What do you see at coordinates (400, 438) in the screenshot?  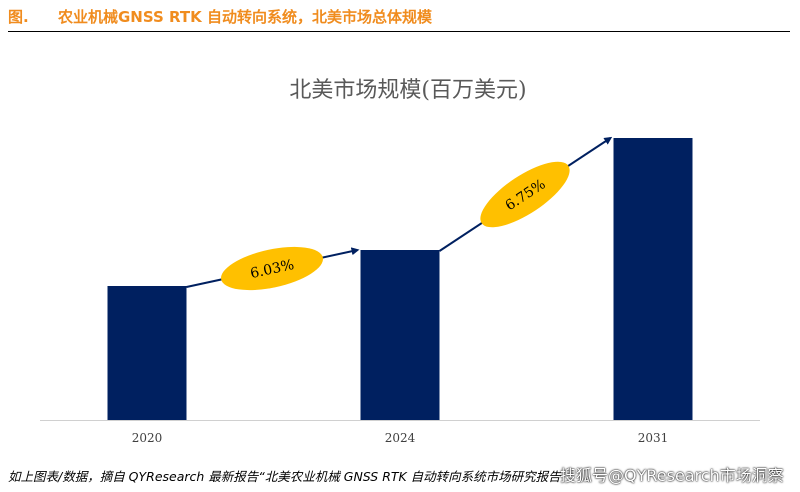 I see `x-tick-label: 2024` at bounding box center [400, 438].